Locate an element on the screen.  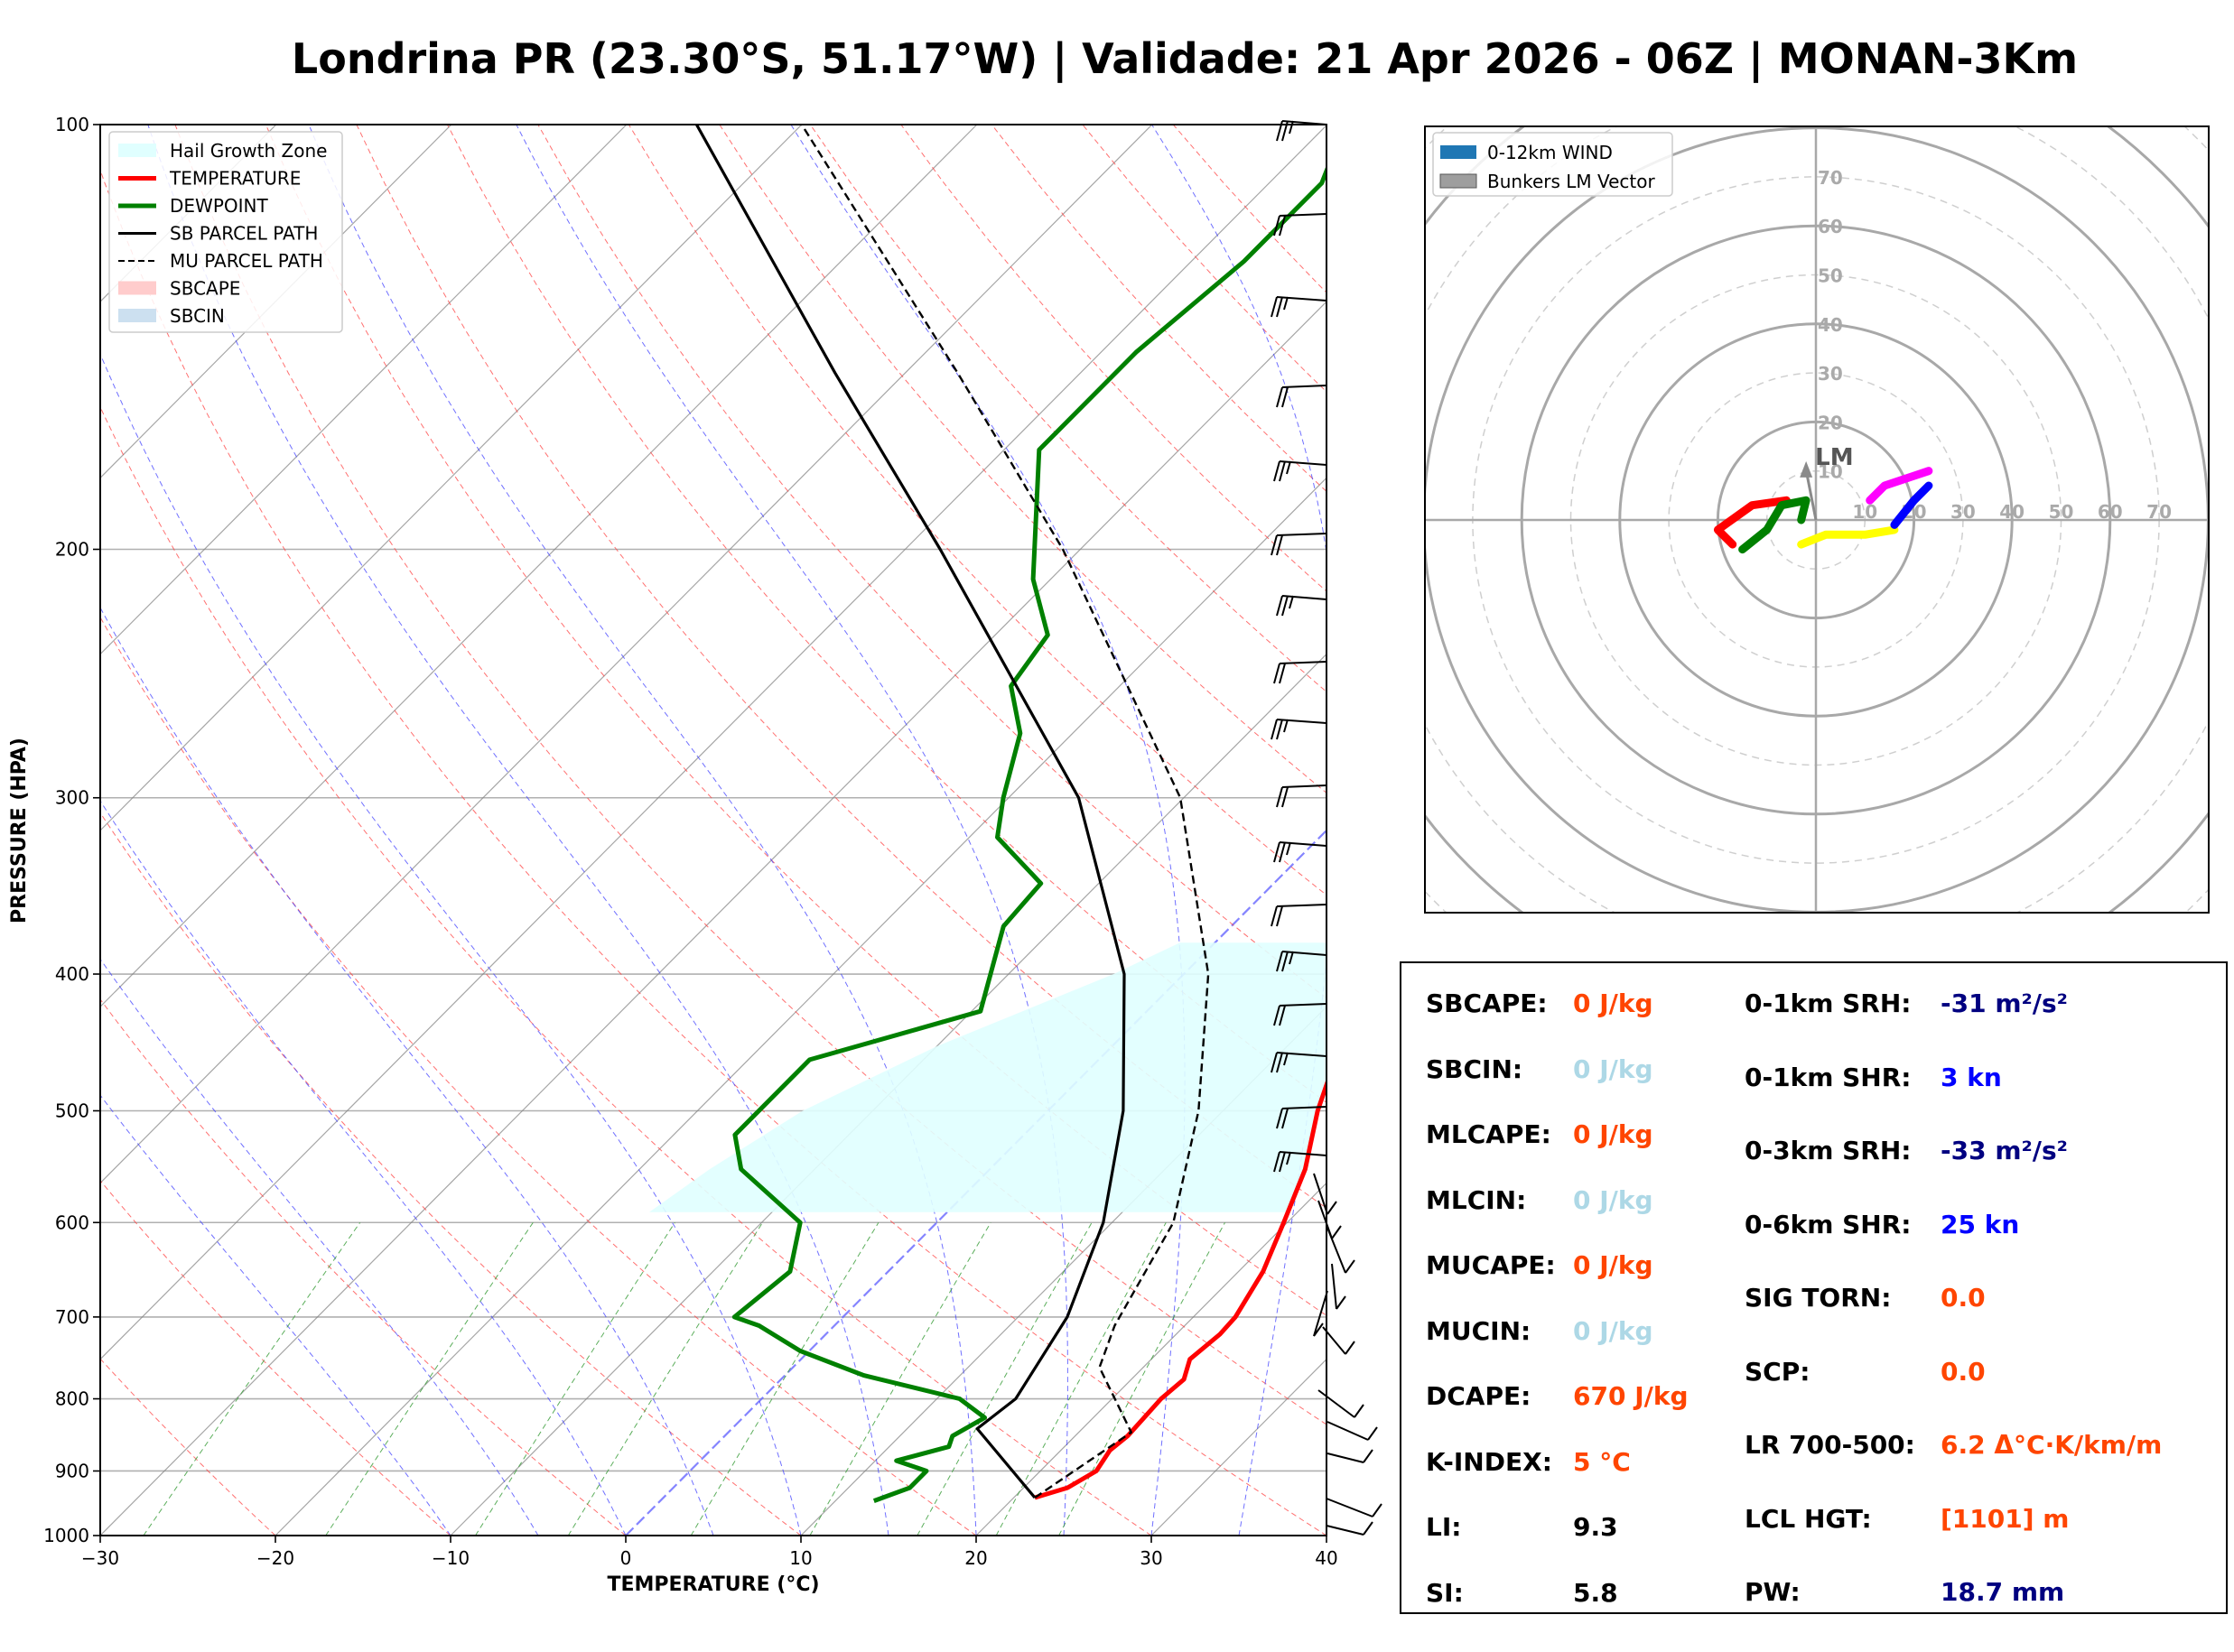
param-row: MUCIN: 0 J/kg is located at coordinates (1539, 1331).